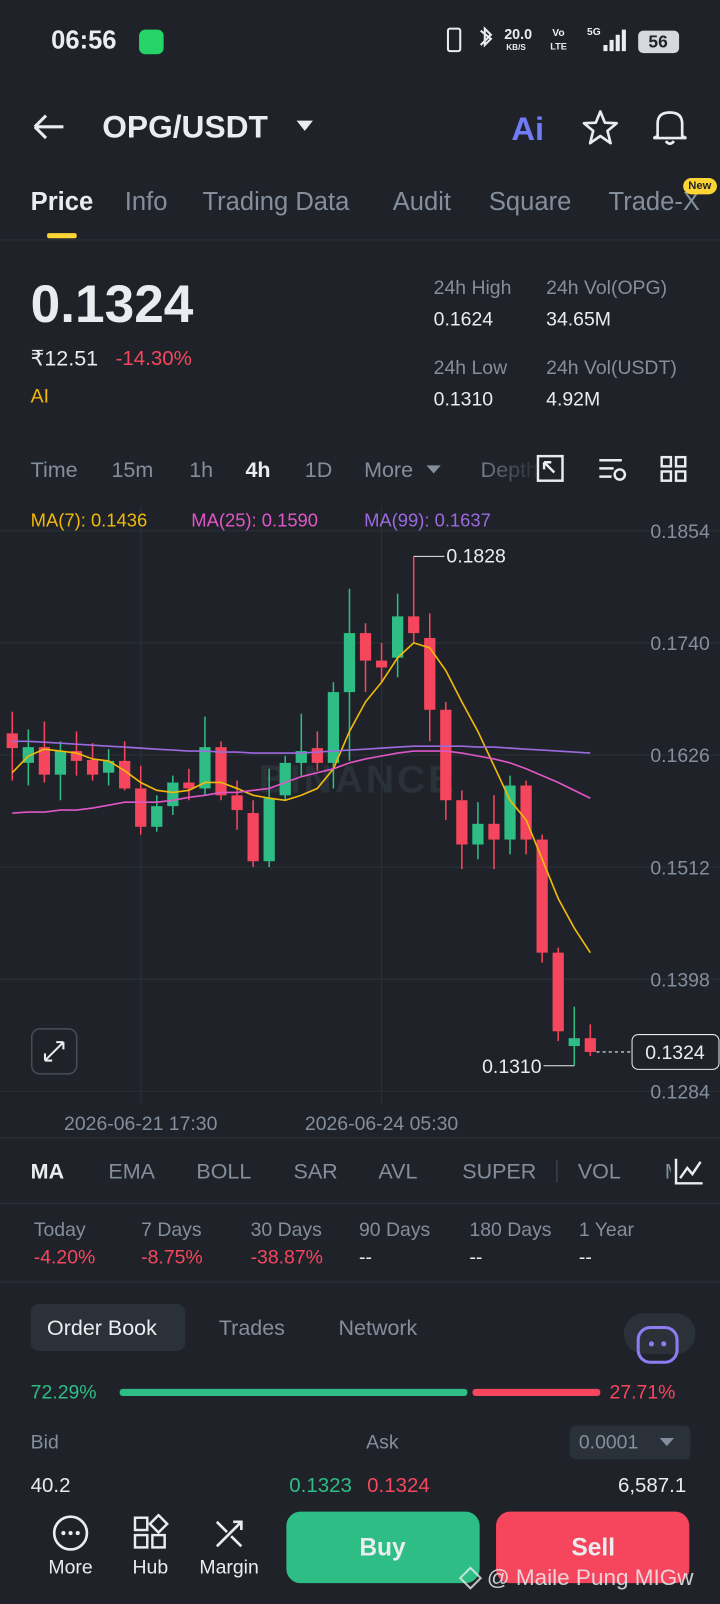 The width and height of the screenshot is (720, 1604). What do you see at coordinates (499, 1172) in the screenshot?
I see `indicator: SUPER` at bounding box center [499, 1172].